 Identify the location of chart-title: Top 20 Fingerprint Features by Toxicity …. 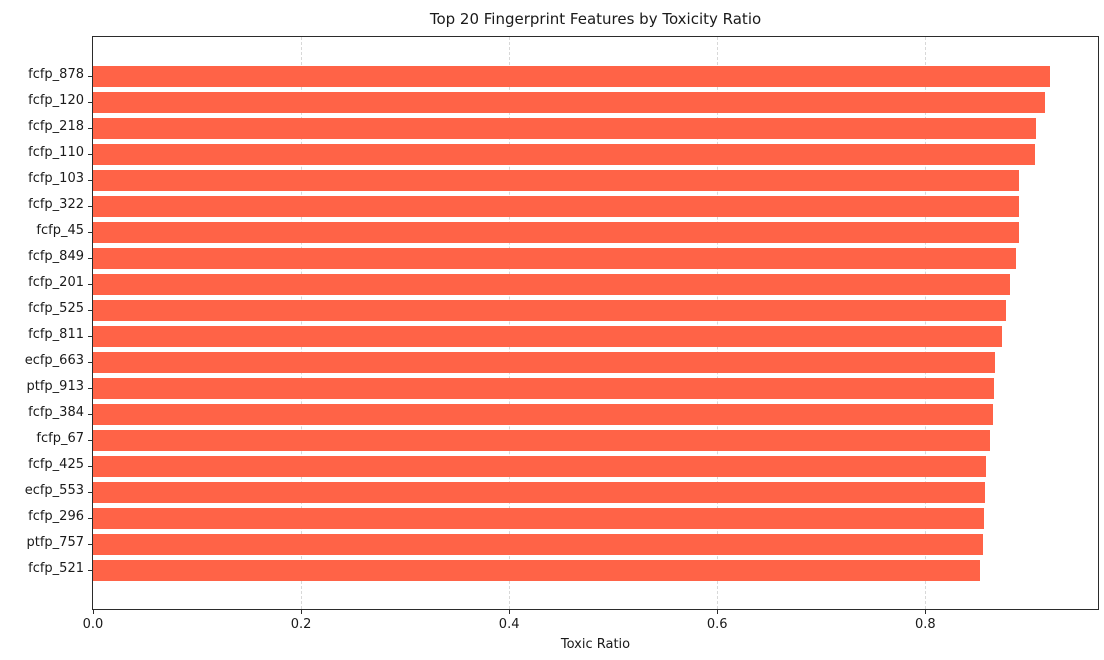
(595, 19).